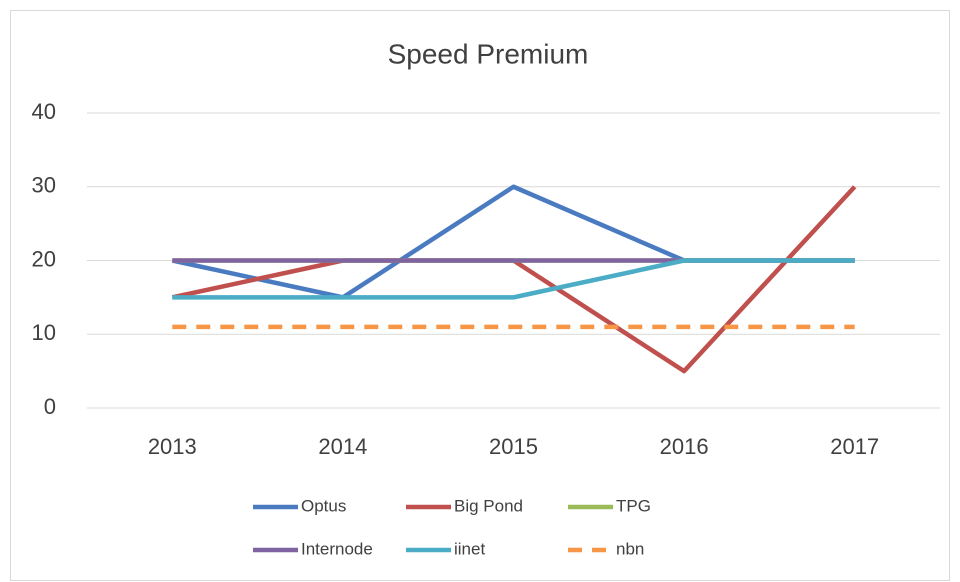 This screenshot has width=960, height=582. I want to click on legend-label: iinet, so click(469, 548).